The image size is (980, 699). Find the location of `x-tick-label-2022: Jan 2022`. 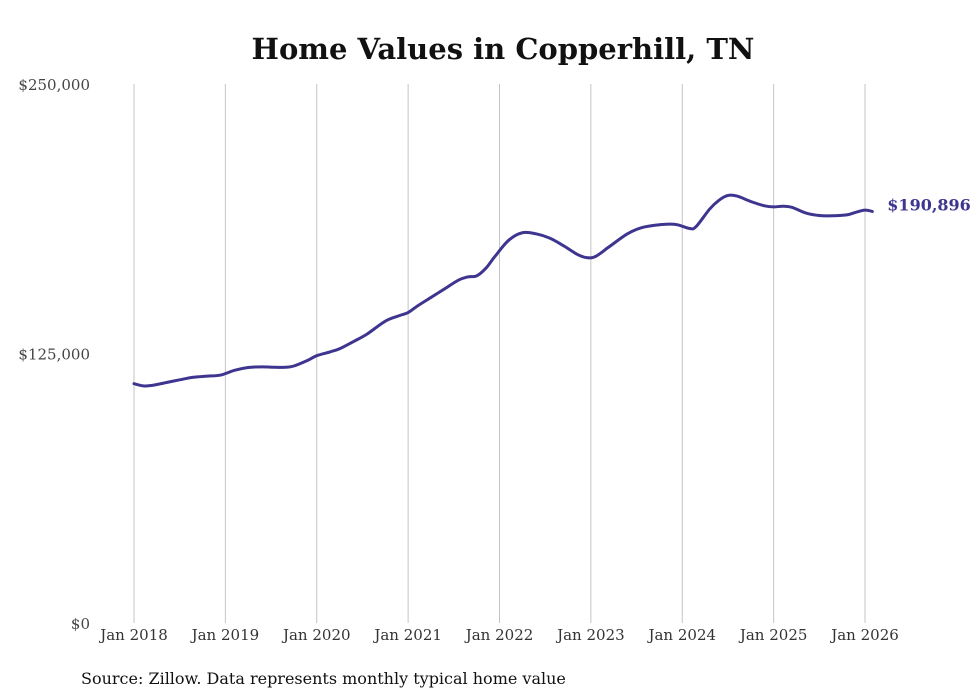

x-tick-label-2022: Jan 2022 is located at coordinates (499, 635).